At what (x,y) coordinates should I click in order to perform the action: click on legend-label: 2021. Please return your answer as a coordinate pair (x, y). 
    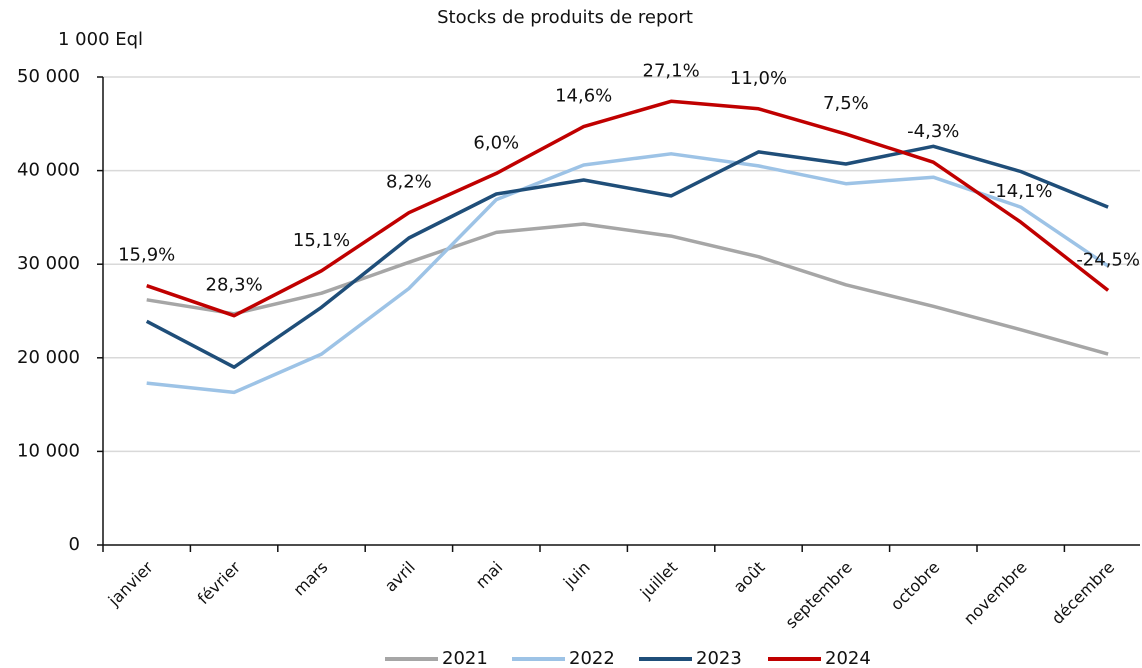
    Looking at the image, I should click on (465, 658).